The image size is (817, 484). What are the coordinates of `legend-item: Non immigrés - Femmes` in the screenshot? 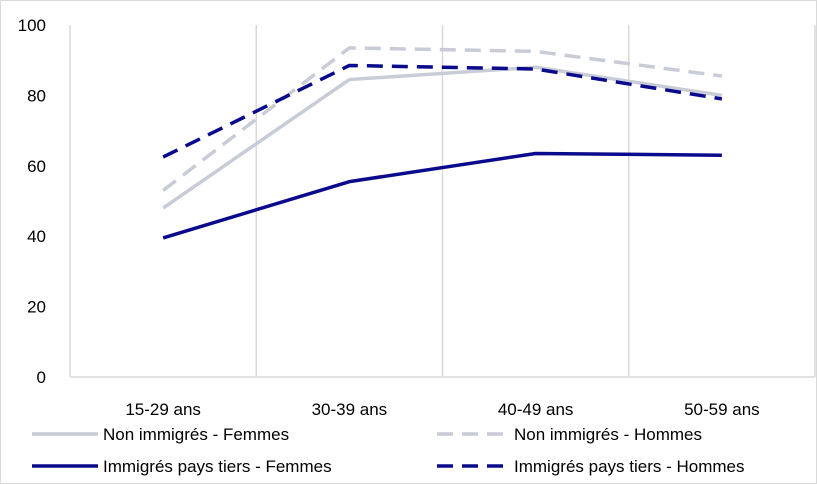 It's located at (160, 434).